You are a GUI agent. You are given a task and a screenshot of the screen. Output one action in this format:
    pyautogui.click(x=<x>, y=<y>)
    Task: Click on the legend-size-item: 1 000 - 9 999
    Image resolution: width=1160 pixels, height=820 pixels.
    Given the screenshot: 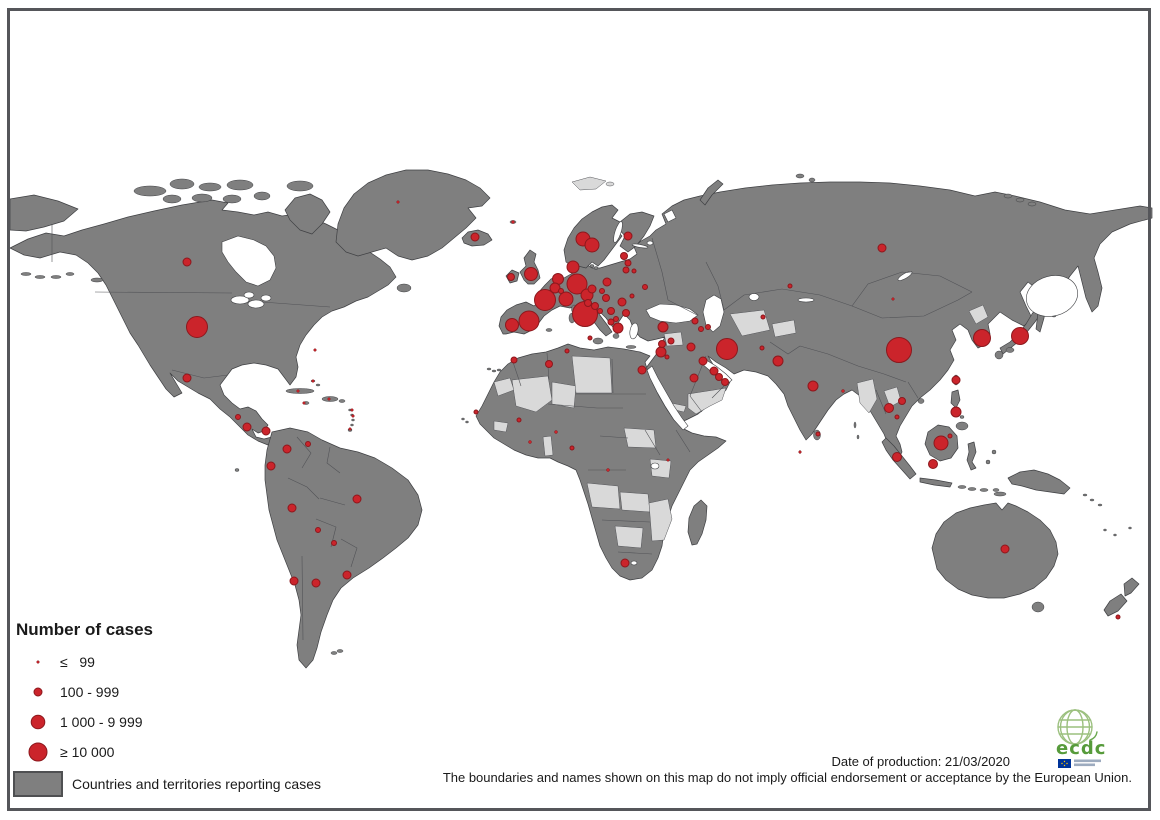 What is the action you would take?
    pyautogui.click(x=168, y=722)
    